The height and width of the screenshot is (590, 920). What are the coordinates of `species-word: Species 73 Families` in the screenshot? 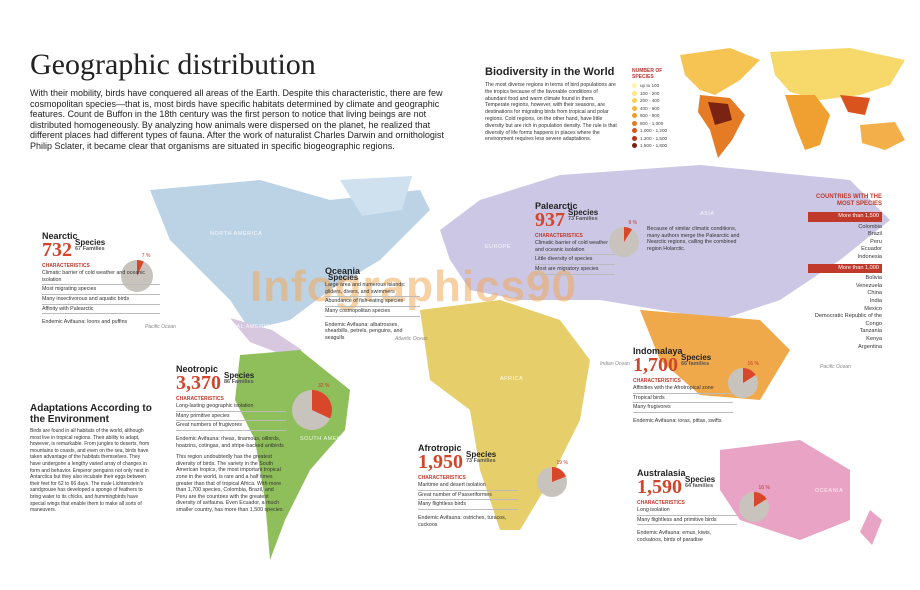 It's located at (583, 215).